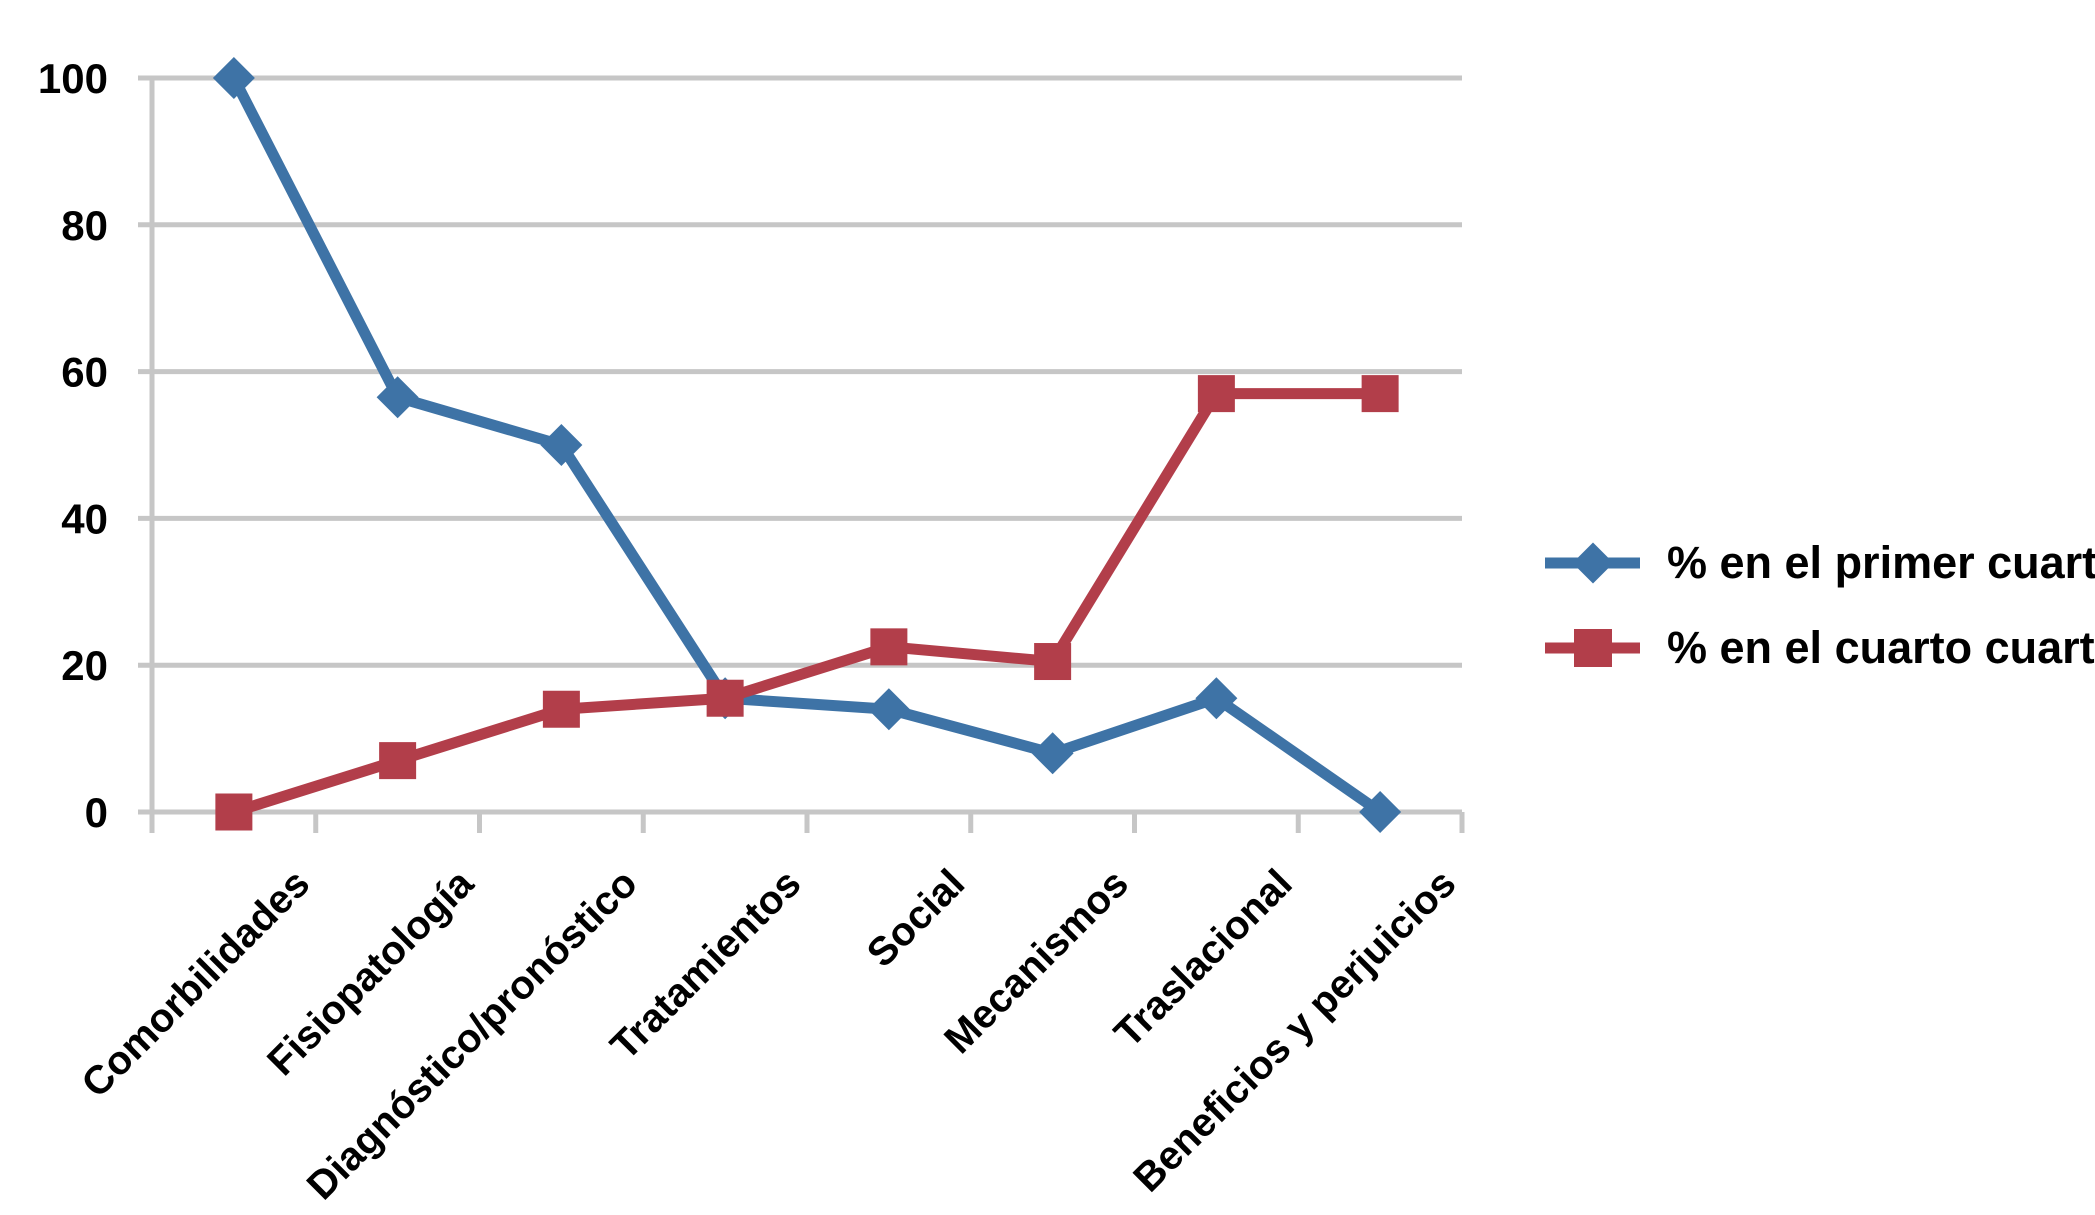 The image size is (2095, 1215). What do you see at coordinates (84, 665) in the screenshot?
I see `y-tick-label: 20` at bounding box center [84, 665].